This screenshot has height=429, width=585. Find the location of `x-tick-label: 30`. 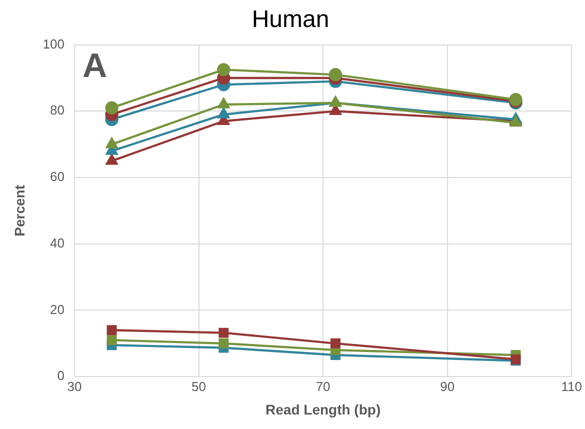

x-tick-label: 30 is located at coordinates (74, 386).